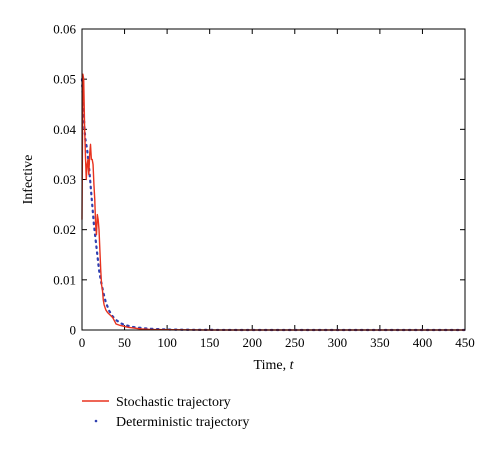  What do you see at coordinates (64, 29) in the screenshot?
I see `y-tick-label: 0.06` at bounding box center [64, 29].